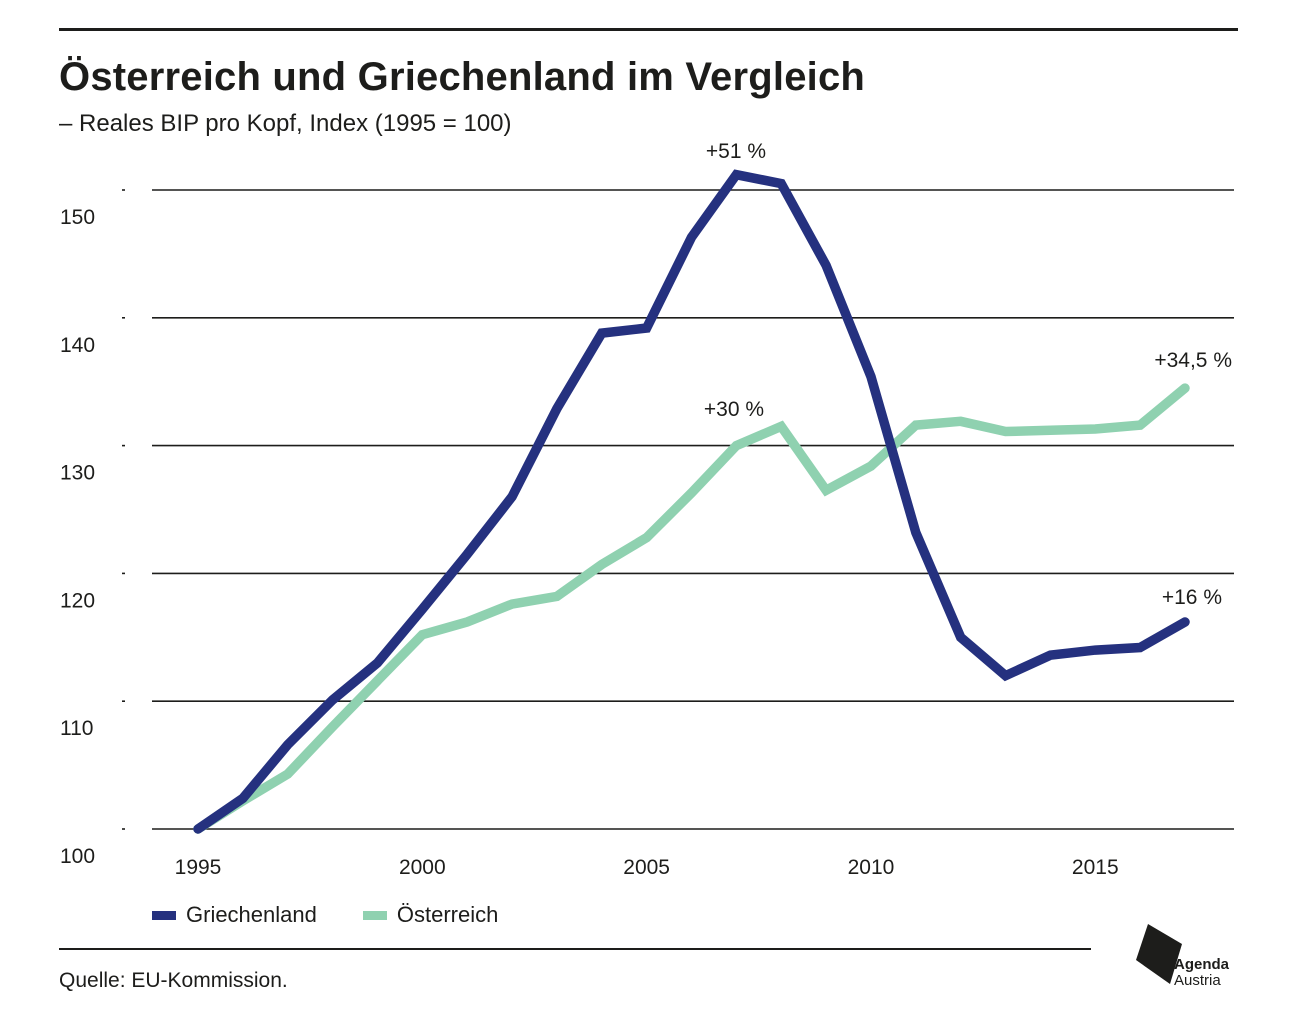  Describe the element at coordinates (77, 856) in the screenshot. I see `y-tick-label: 100` at that location.